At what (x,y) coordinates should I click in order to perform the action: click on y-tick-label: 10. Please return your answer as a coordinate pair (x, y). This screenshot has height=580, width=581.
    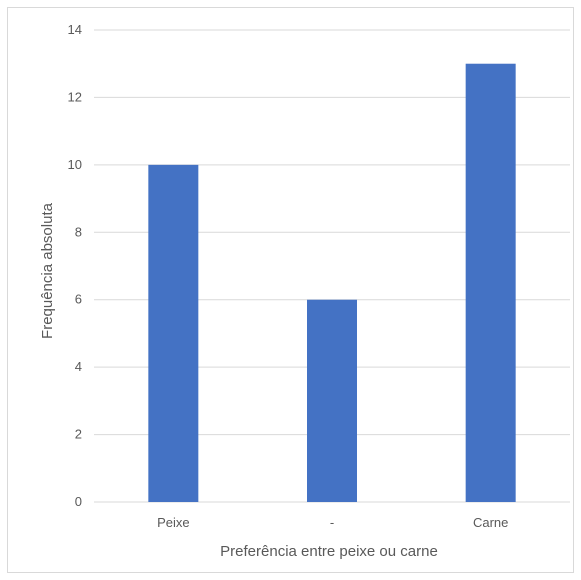
    Looking at the image, I should click on (75, 164).